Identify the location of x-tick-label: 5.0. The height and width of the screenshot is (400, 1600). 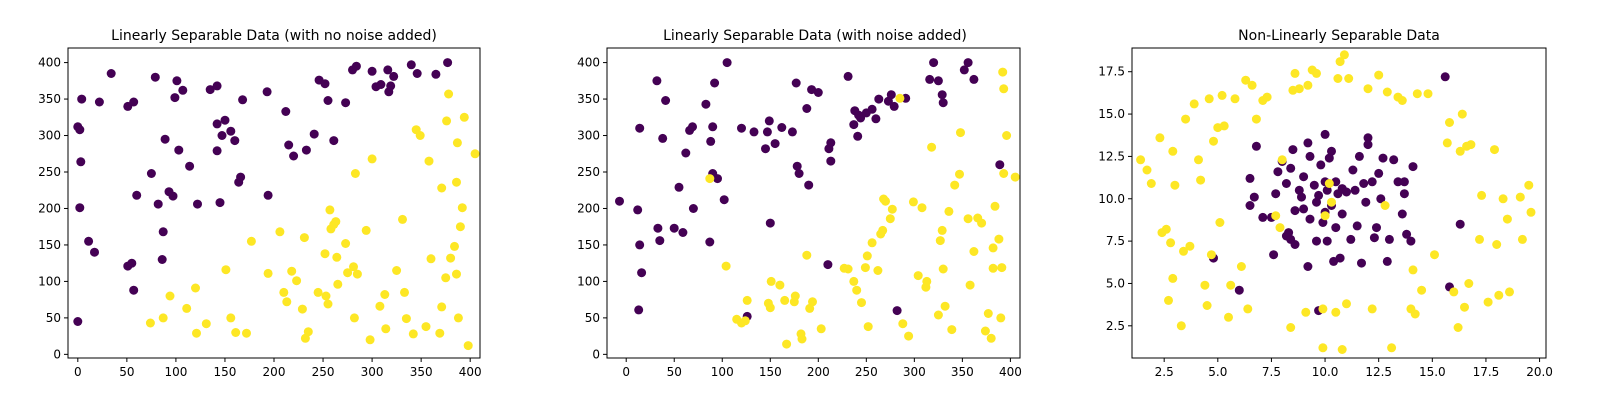
(1217, 372).